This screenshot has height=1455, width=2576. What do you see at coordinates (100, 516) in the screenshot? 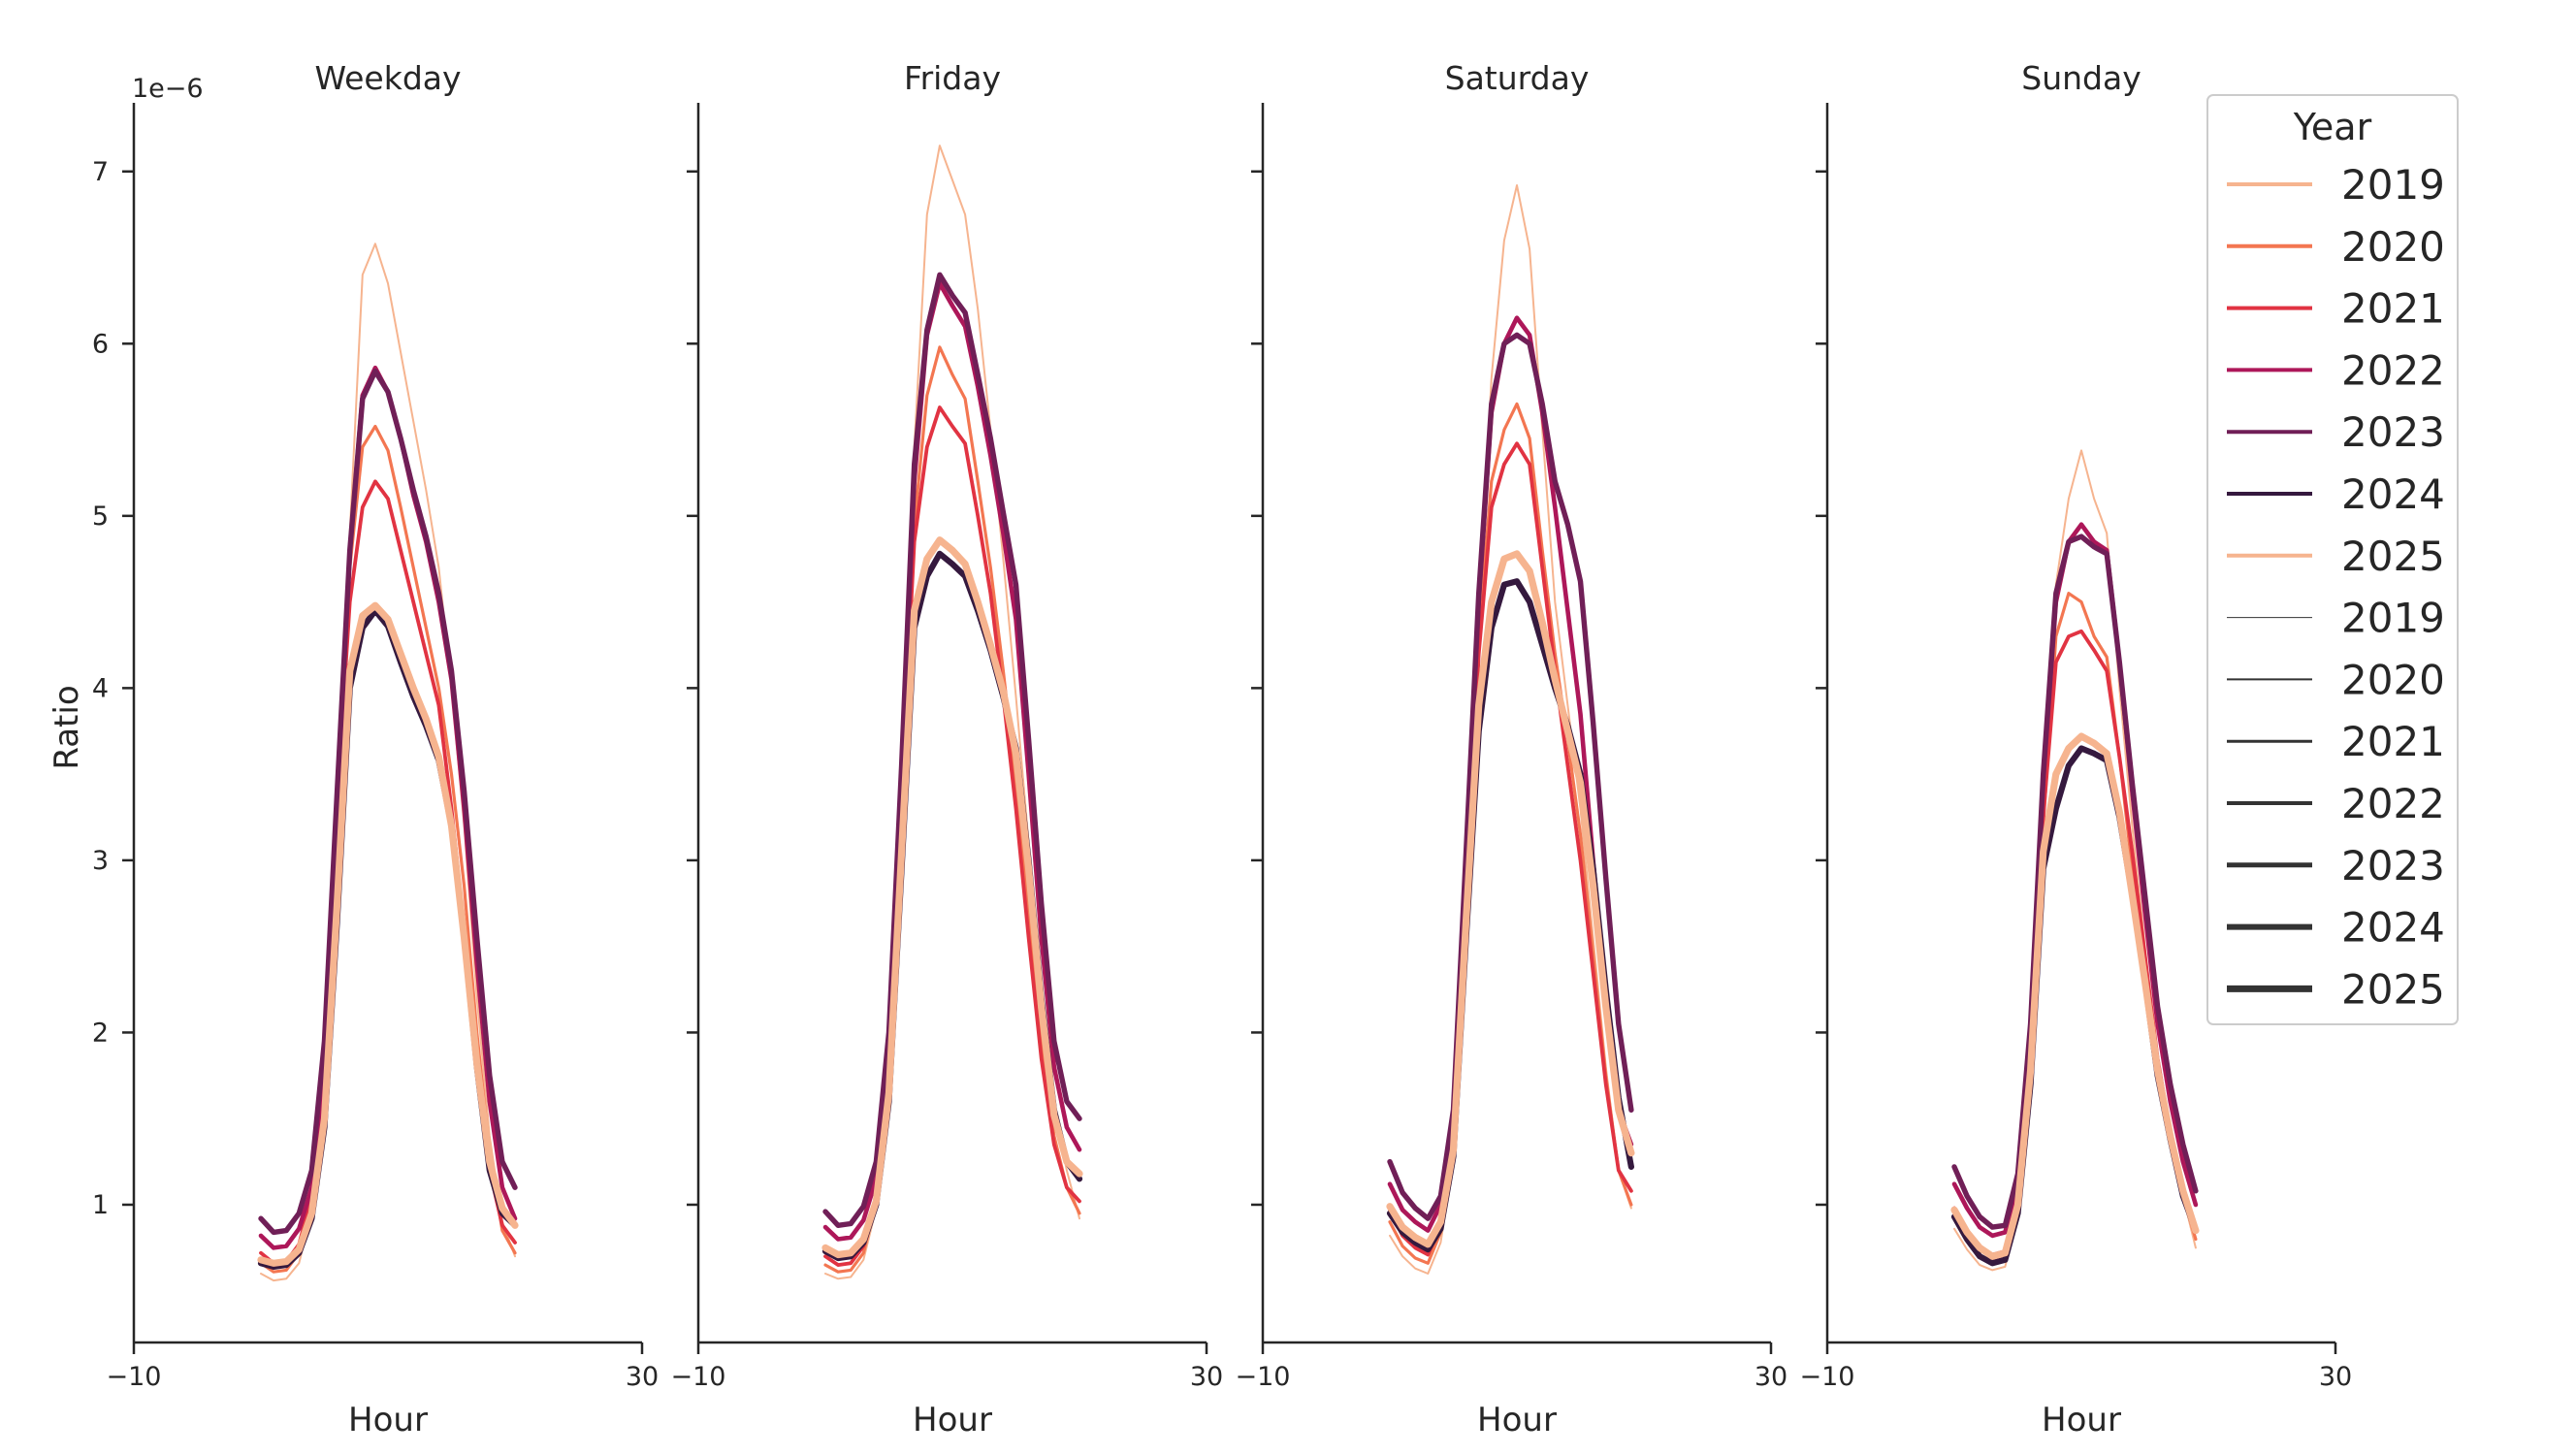
I see `y-tick-label: 5` at bounding box center [100, 516].